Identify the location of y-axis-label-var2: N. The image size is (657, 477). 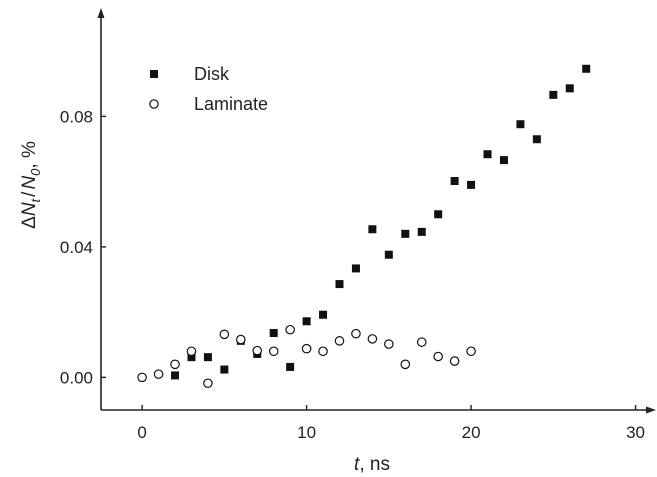
(29, 183).